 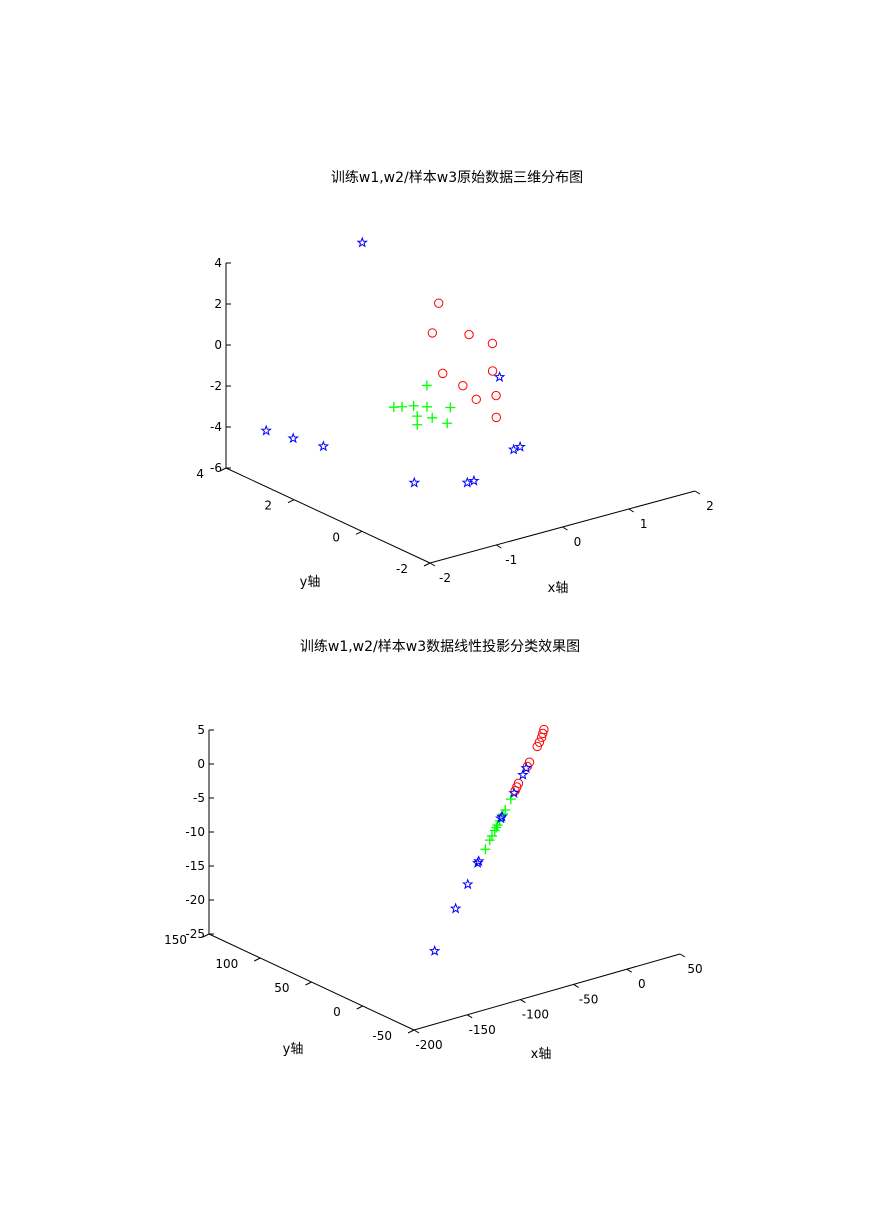 I want to click on x-tick-label: -50, so click(x=589, y=999).